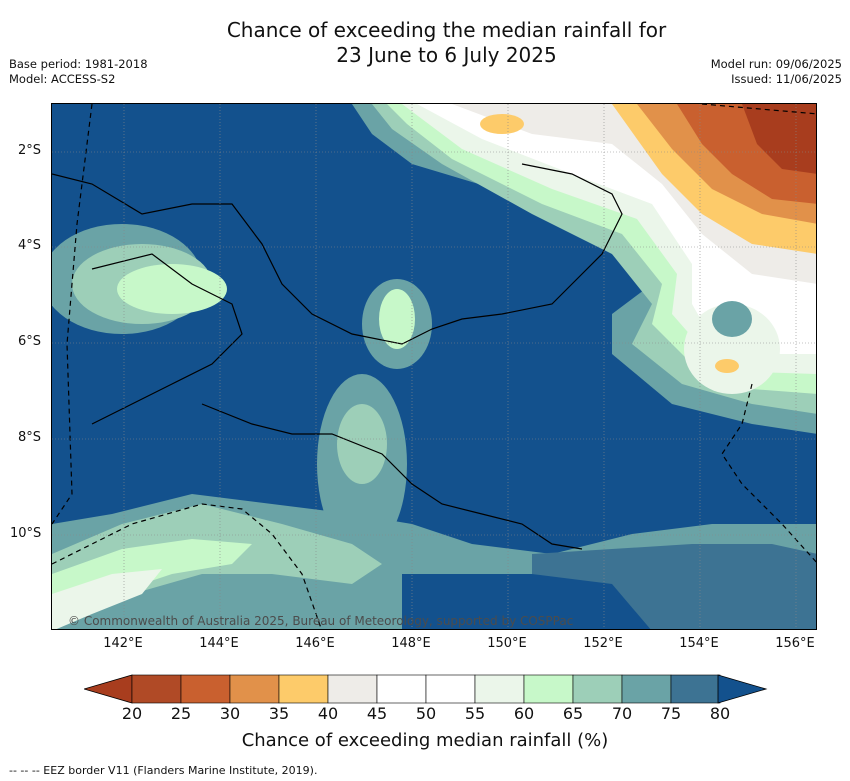  What do you see at coordinates (377, 713) in the screenshot?
I see `colorbar-tick-label: 45` at bounding box center [377, 713].